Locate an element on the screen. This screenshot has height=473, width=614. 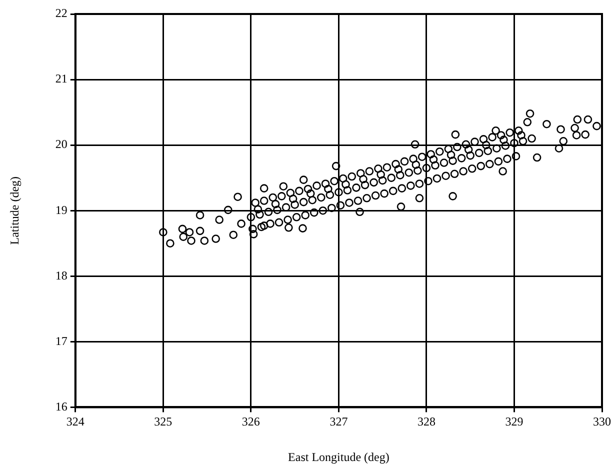
y-tick-label: 22 is located at coordinates (61, 13).